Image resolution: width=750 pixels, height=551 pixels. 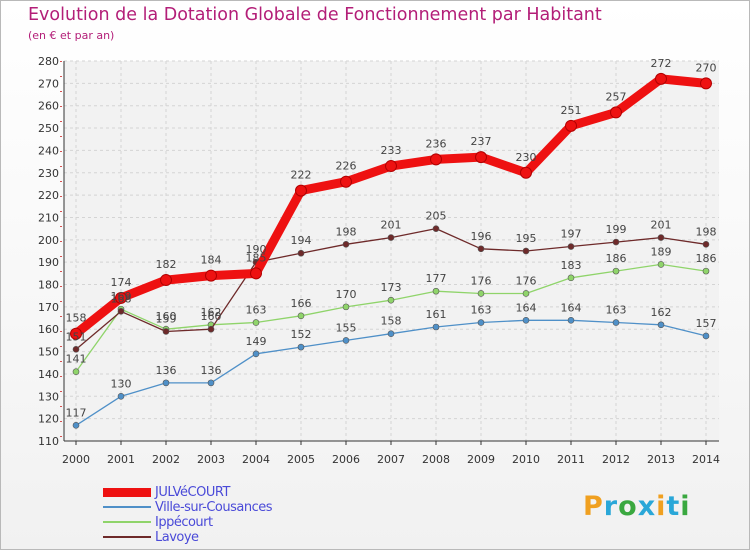 What do you see at coordinates (48, 262) in the screenshot?
I see `y-tick-label: 190` at bounding box center [48, 262].